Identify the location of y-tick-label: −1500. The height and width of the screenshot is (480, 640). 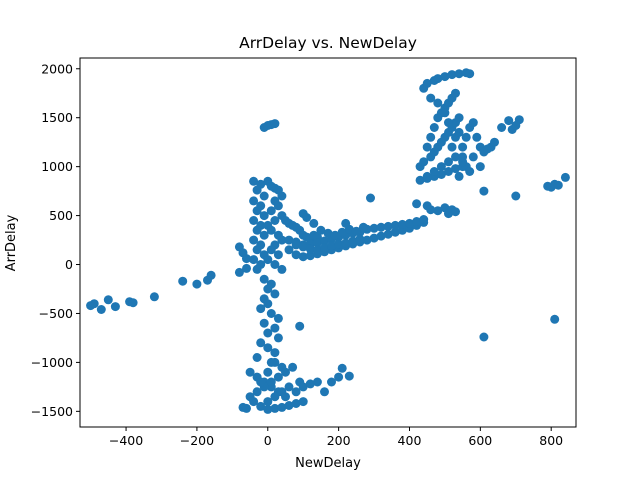
(52, 411).